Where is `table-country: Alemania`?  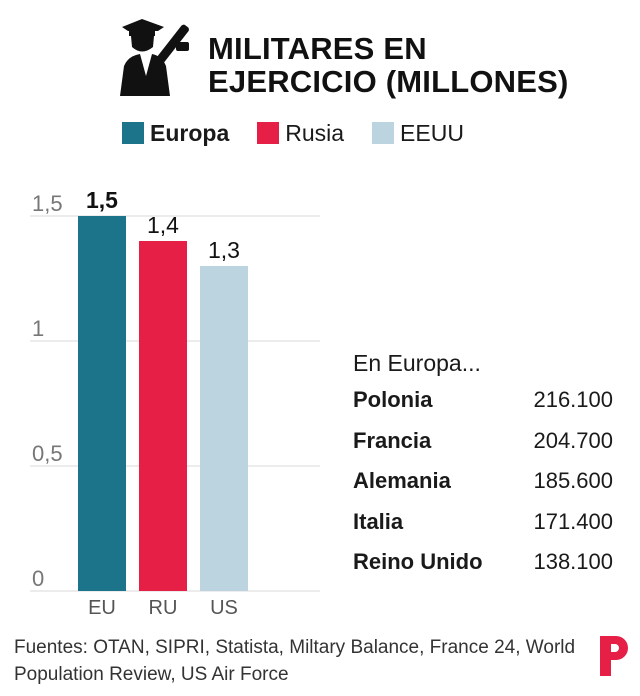 table-country: Alemania is located at coordinates (402, 480).